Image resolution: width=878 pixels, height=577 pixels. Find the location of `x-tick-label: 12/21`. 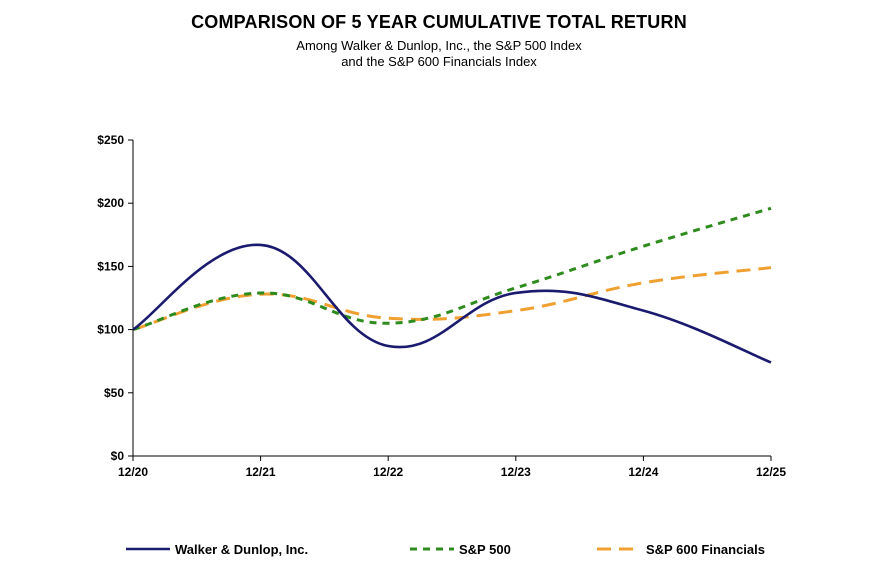

x-tick-label: 12/21 is located at coordinates (261, 472).